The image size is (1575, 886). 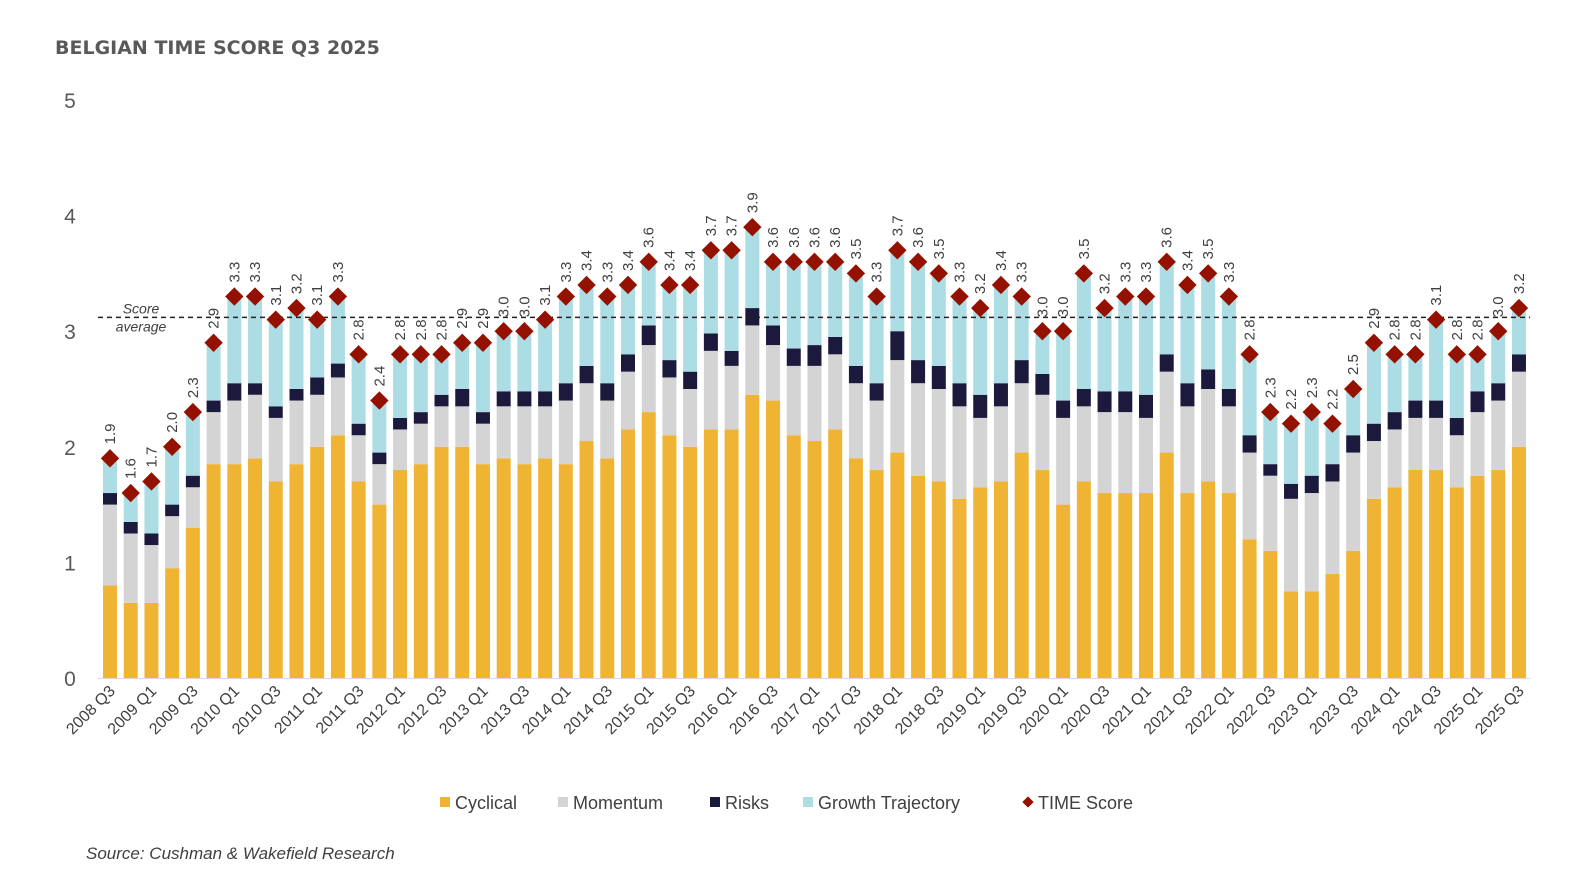 What do you see at coordinates (752, 202) in the screenshot?
I see `time-score-label: 3.9` at bounding box center [752, 202].